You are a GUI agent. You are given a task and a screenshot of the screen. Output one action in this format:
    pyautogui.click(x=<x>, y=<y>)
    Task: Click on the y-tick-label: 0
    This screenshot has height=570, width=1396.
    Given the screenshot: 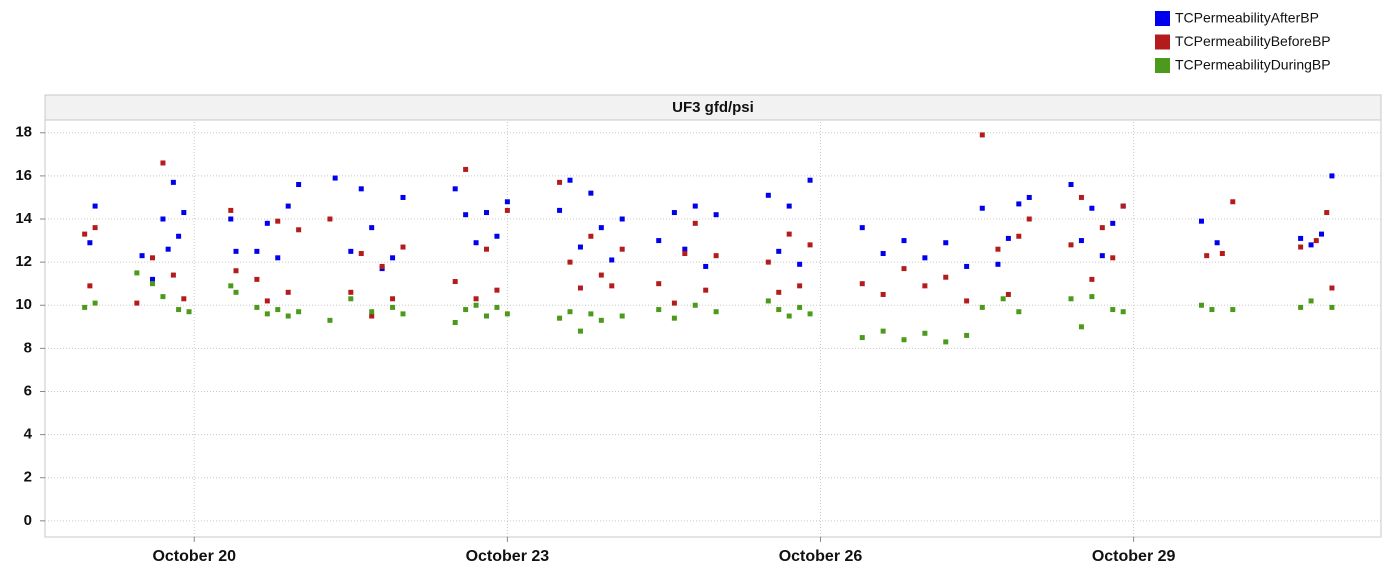 What is the action you would take?
    pyautogui.click(x=28, y=520)
    